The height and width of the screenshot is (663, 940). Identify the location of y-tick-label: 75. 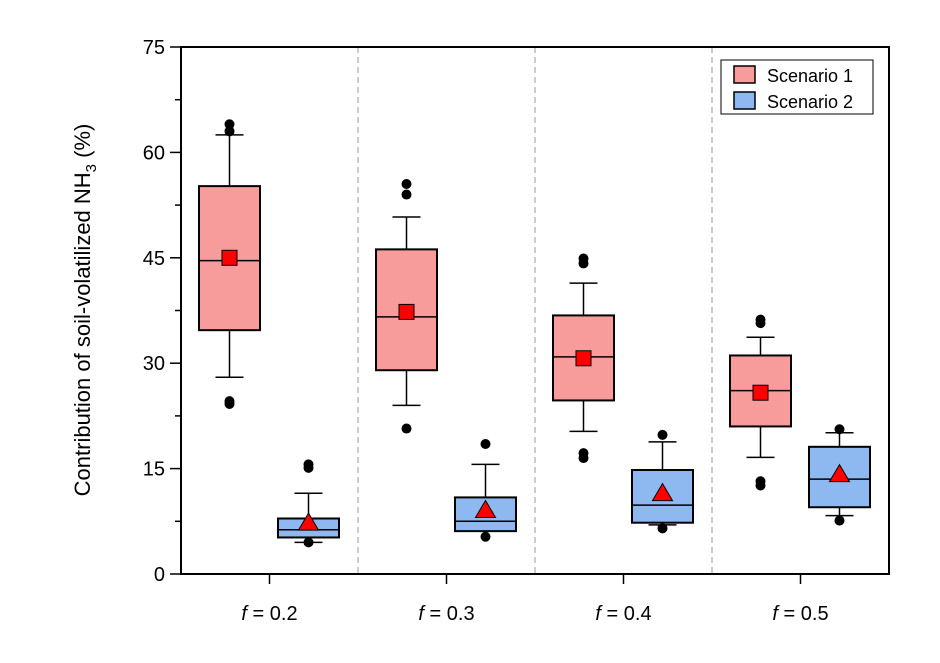
(154, 48).